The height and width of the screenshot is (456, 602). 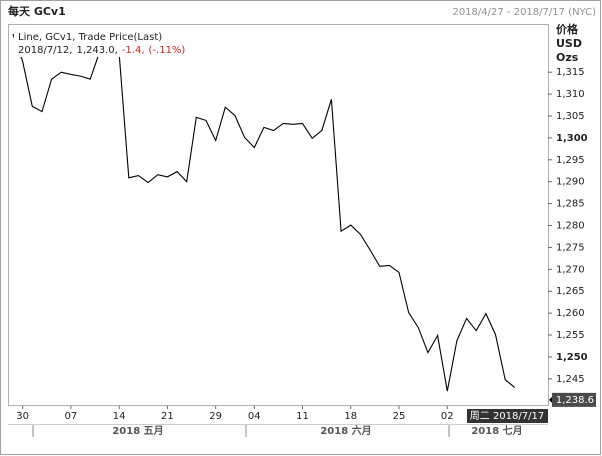 What do you see at coordinates (570, 226) in the screenshot?
I see `y-tick-label: 1,280` at bounding box center [570, 226].